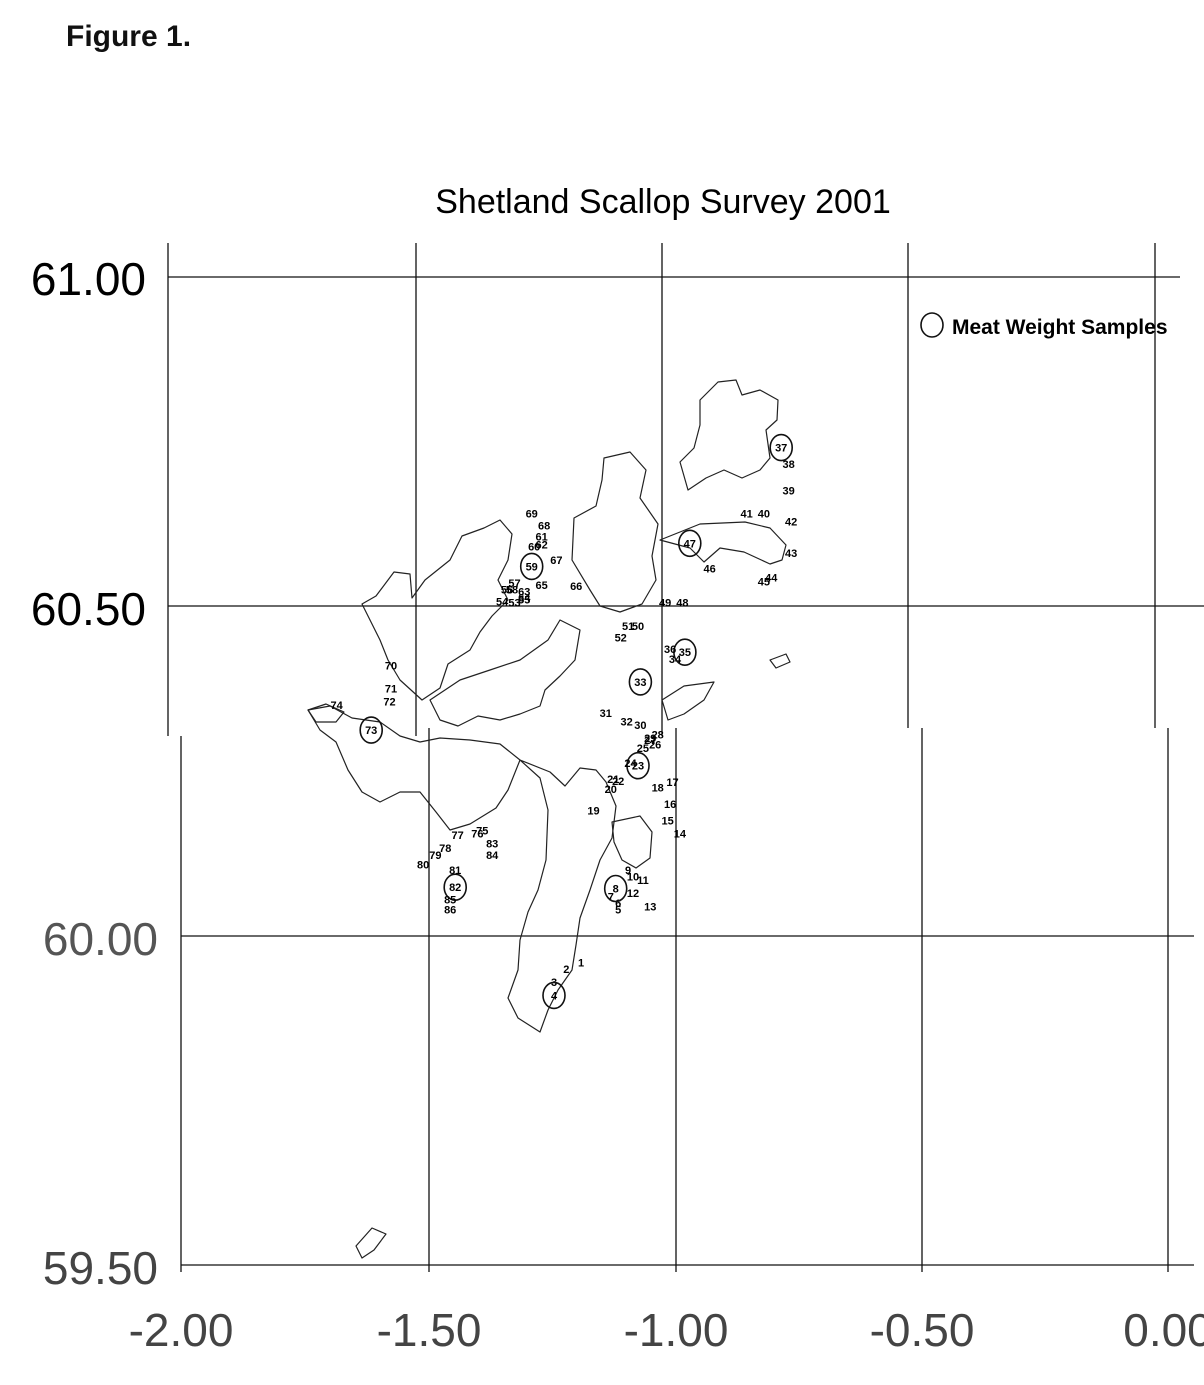 The height and width of the screenshot is (1385, 1204). I want to click on station-label: 8, so click(616, 890).